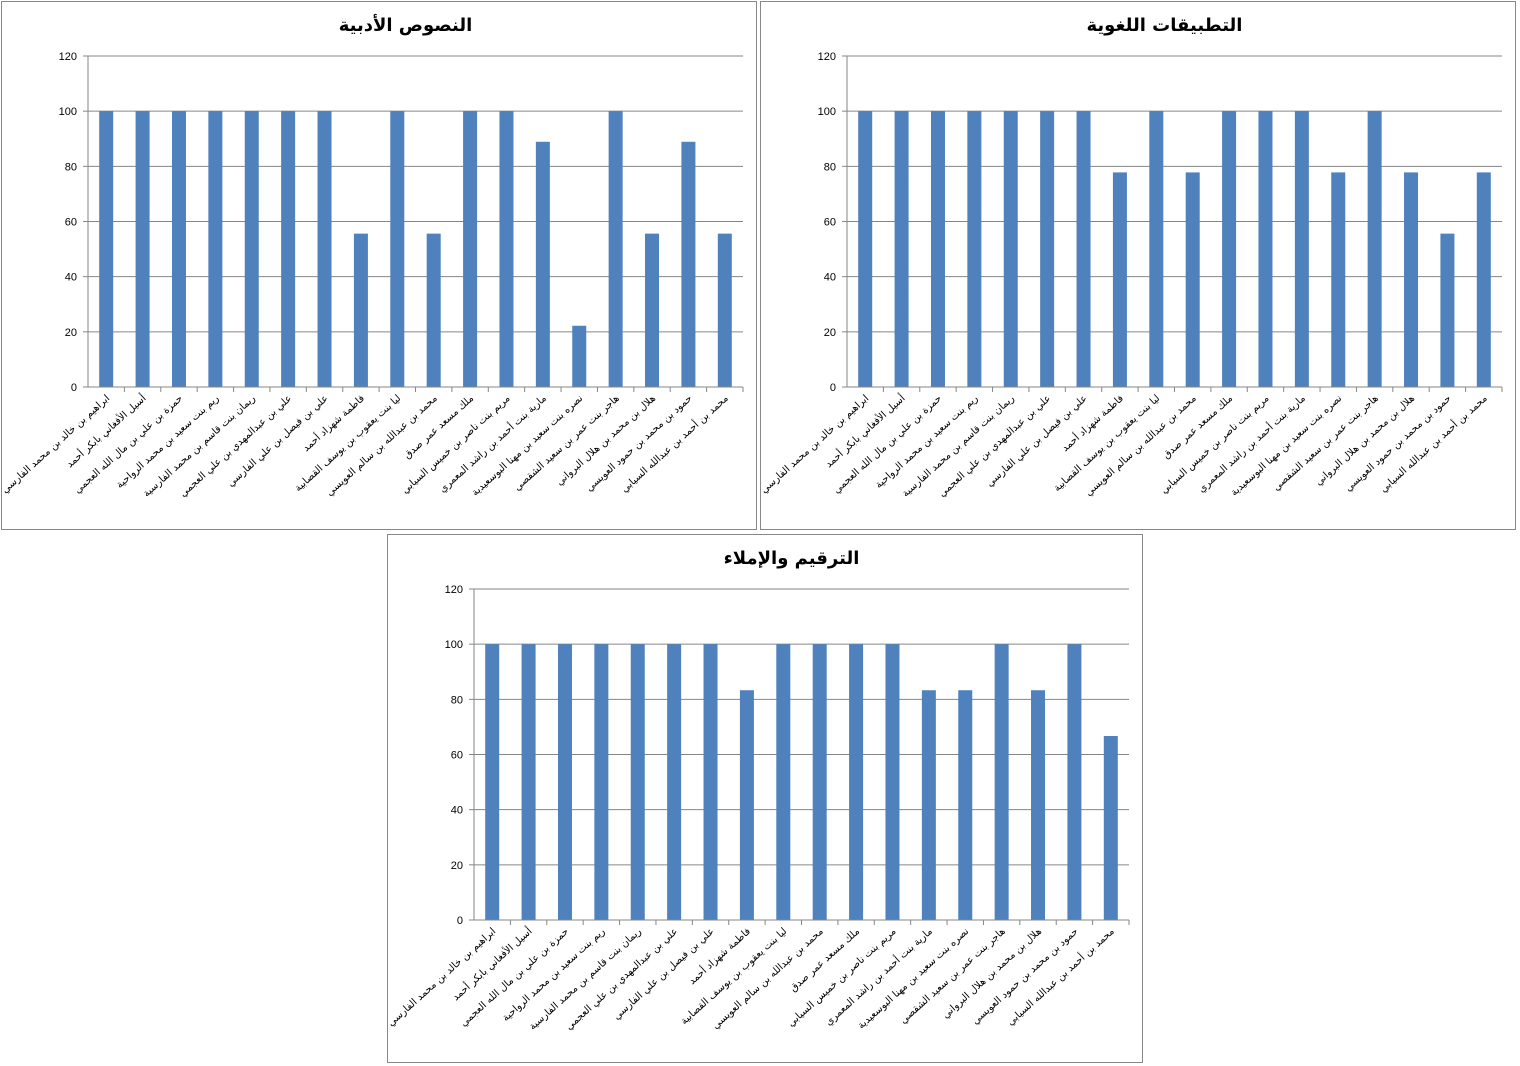  Describe the element at coordinates (792, 558) in the screenshot. I see `chart-title: الترقيم والإملاء` at that location.